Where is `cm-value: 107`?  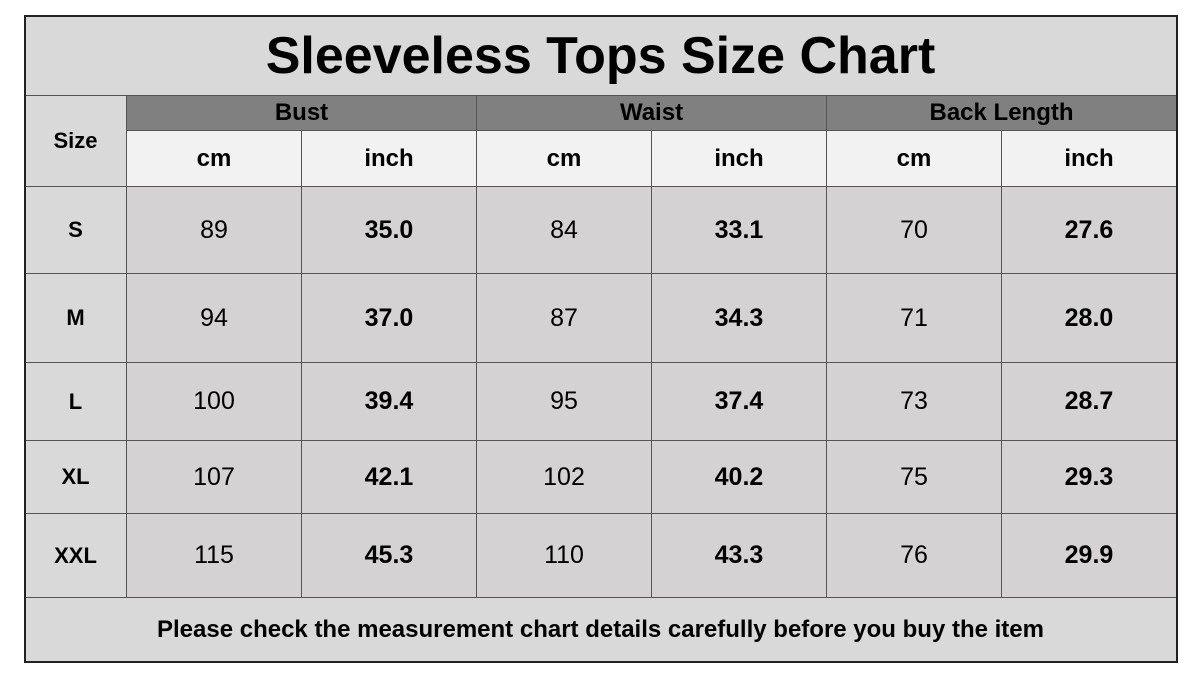 cm-value: 107 is located at coordinates (214, 477).